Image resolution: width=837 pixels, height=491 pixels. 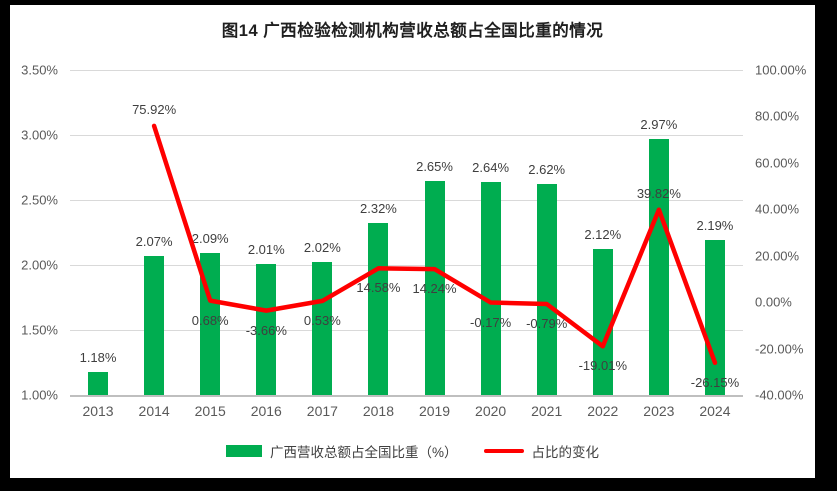 What do you see at coordinates (39, 135) in the screenshot?
I see `y-axis-tick-left: 3.00%` at bounding box center [39, 135].